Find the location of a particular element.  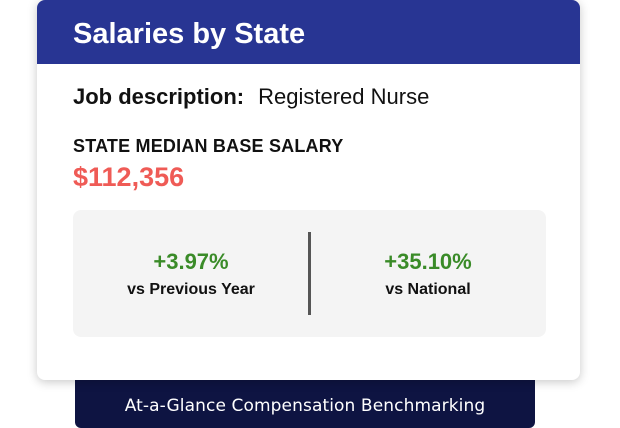

stat-previous-year-value: +3.97% is located at coordinates (191, 261).